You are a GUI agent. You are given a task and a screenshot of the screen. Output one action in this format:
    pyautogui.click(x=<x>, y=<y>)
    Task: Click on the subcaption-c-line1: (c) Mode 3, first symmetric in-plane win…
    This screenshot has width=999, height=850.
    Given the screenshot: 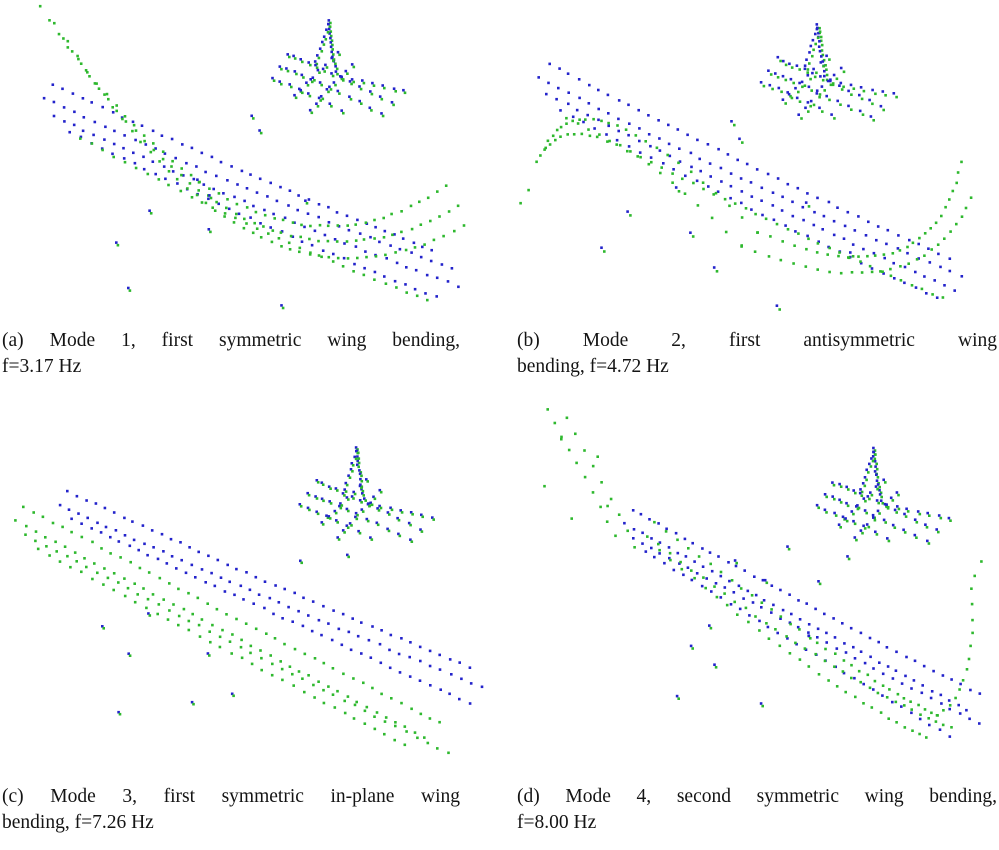 What is the action you would take?
    pyautogui.click(x=231, y=796)
    